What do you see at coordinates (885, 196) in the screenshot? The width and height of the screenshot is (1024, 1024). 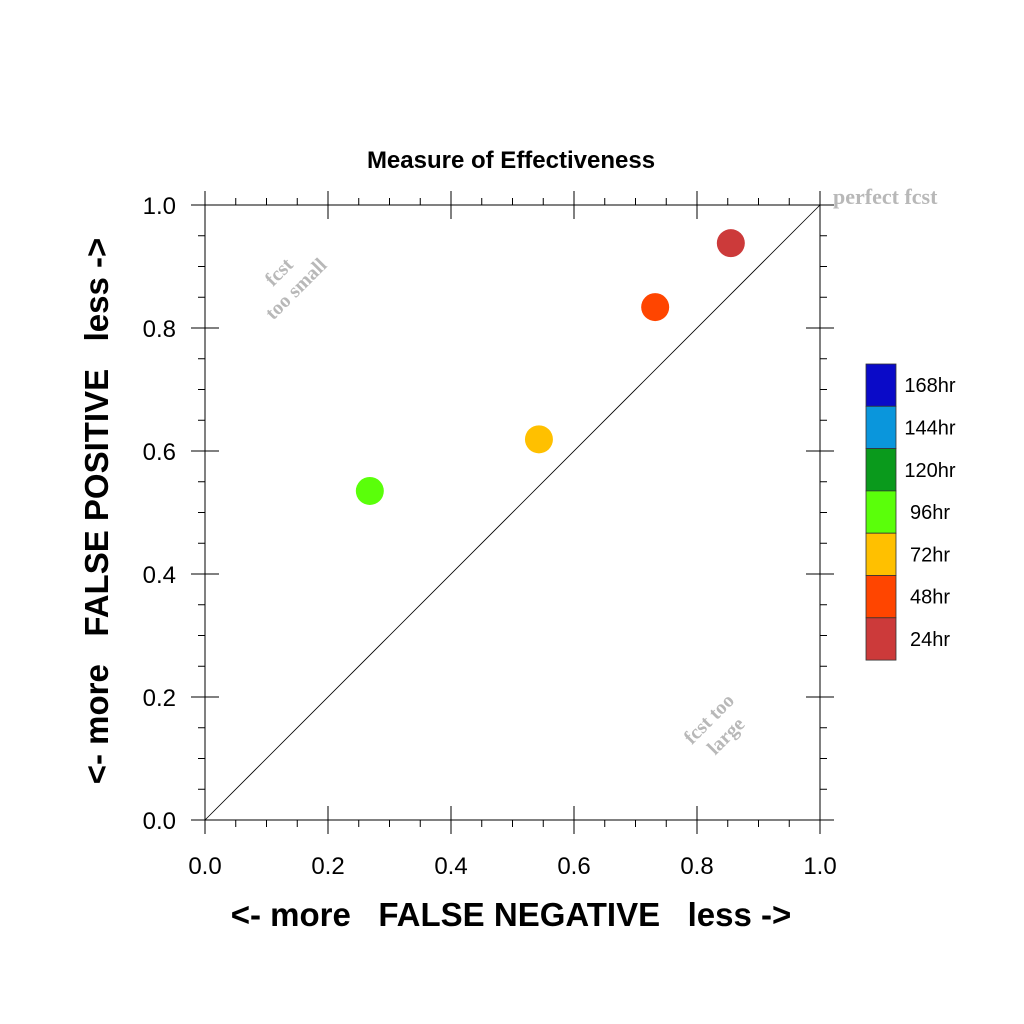 I see `perfect-forecast-annotation: perfect fcst` at bounding box center [885, 196].